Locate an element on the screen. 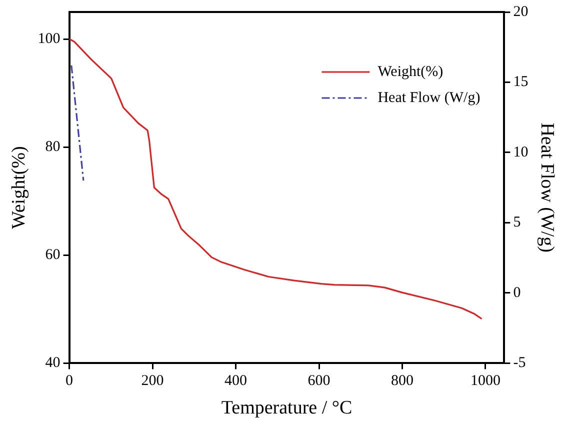  y-tick-label: 80 is located at coordinates (52, 147).